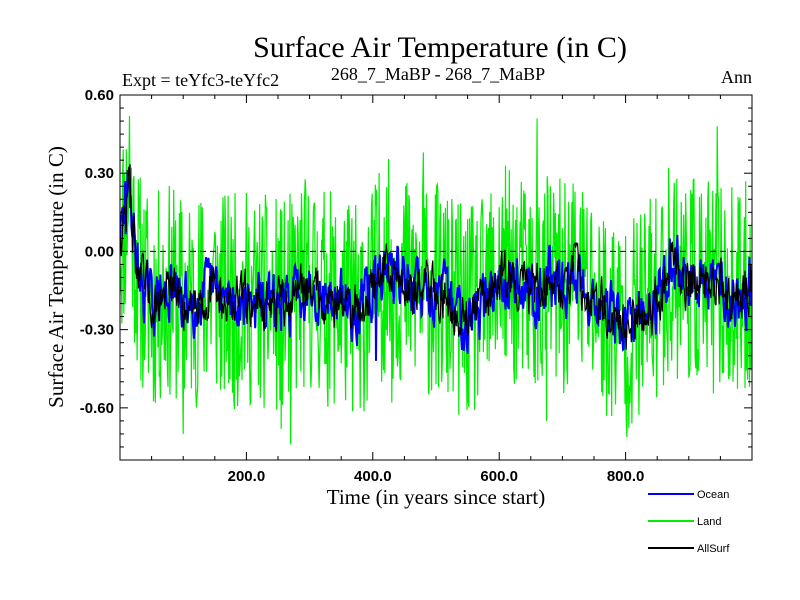 Image resolution: width=800 pixels, height=600 pixels. Describe the element at coordinates (247, 476) in the screenshot. I see `x-tick-label: 200.0` at that location.